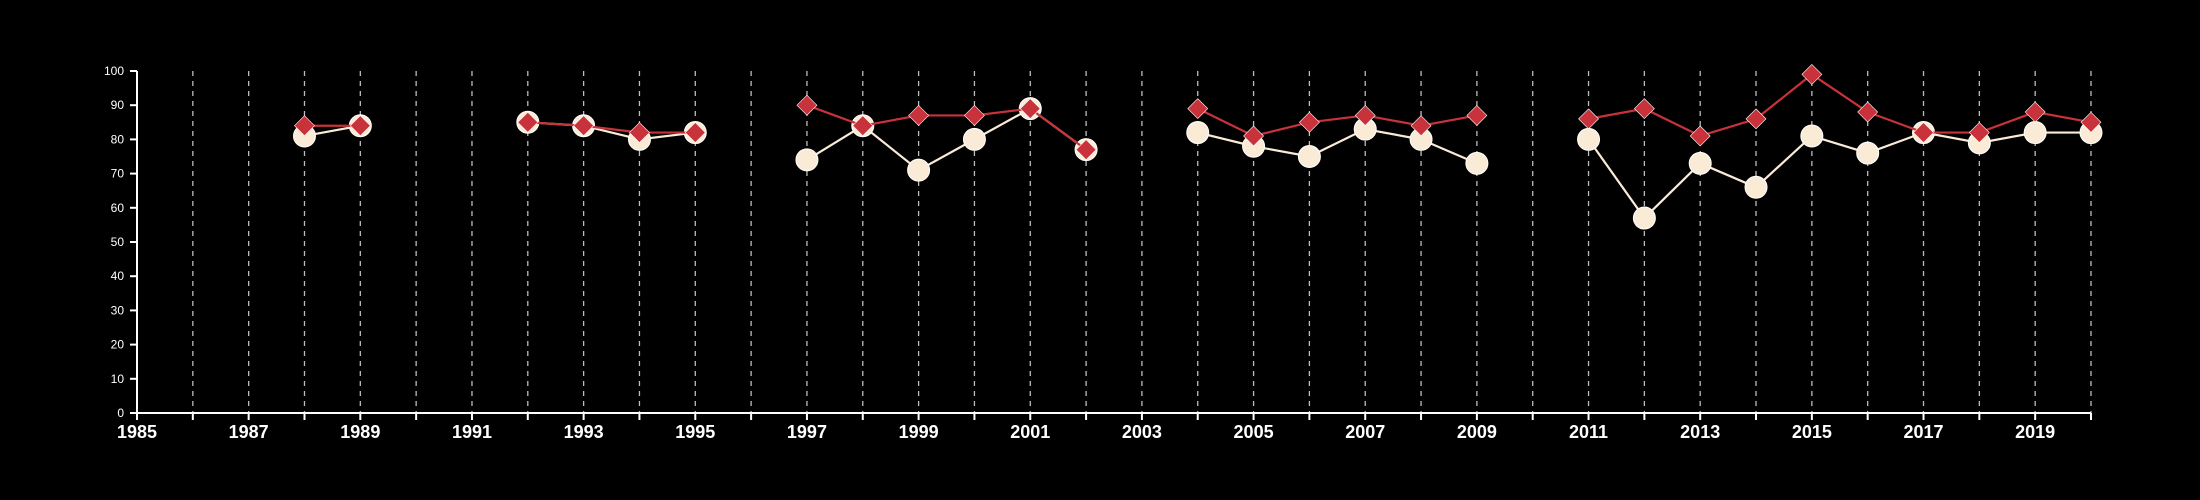 Image resolution: width=2200 pixels, height=500 pixels. Describe the element at coordinates (120, 413) in the screenshot. I see `y-tick-label: 0` at that location.